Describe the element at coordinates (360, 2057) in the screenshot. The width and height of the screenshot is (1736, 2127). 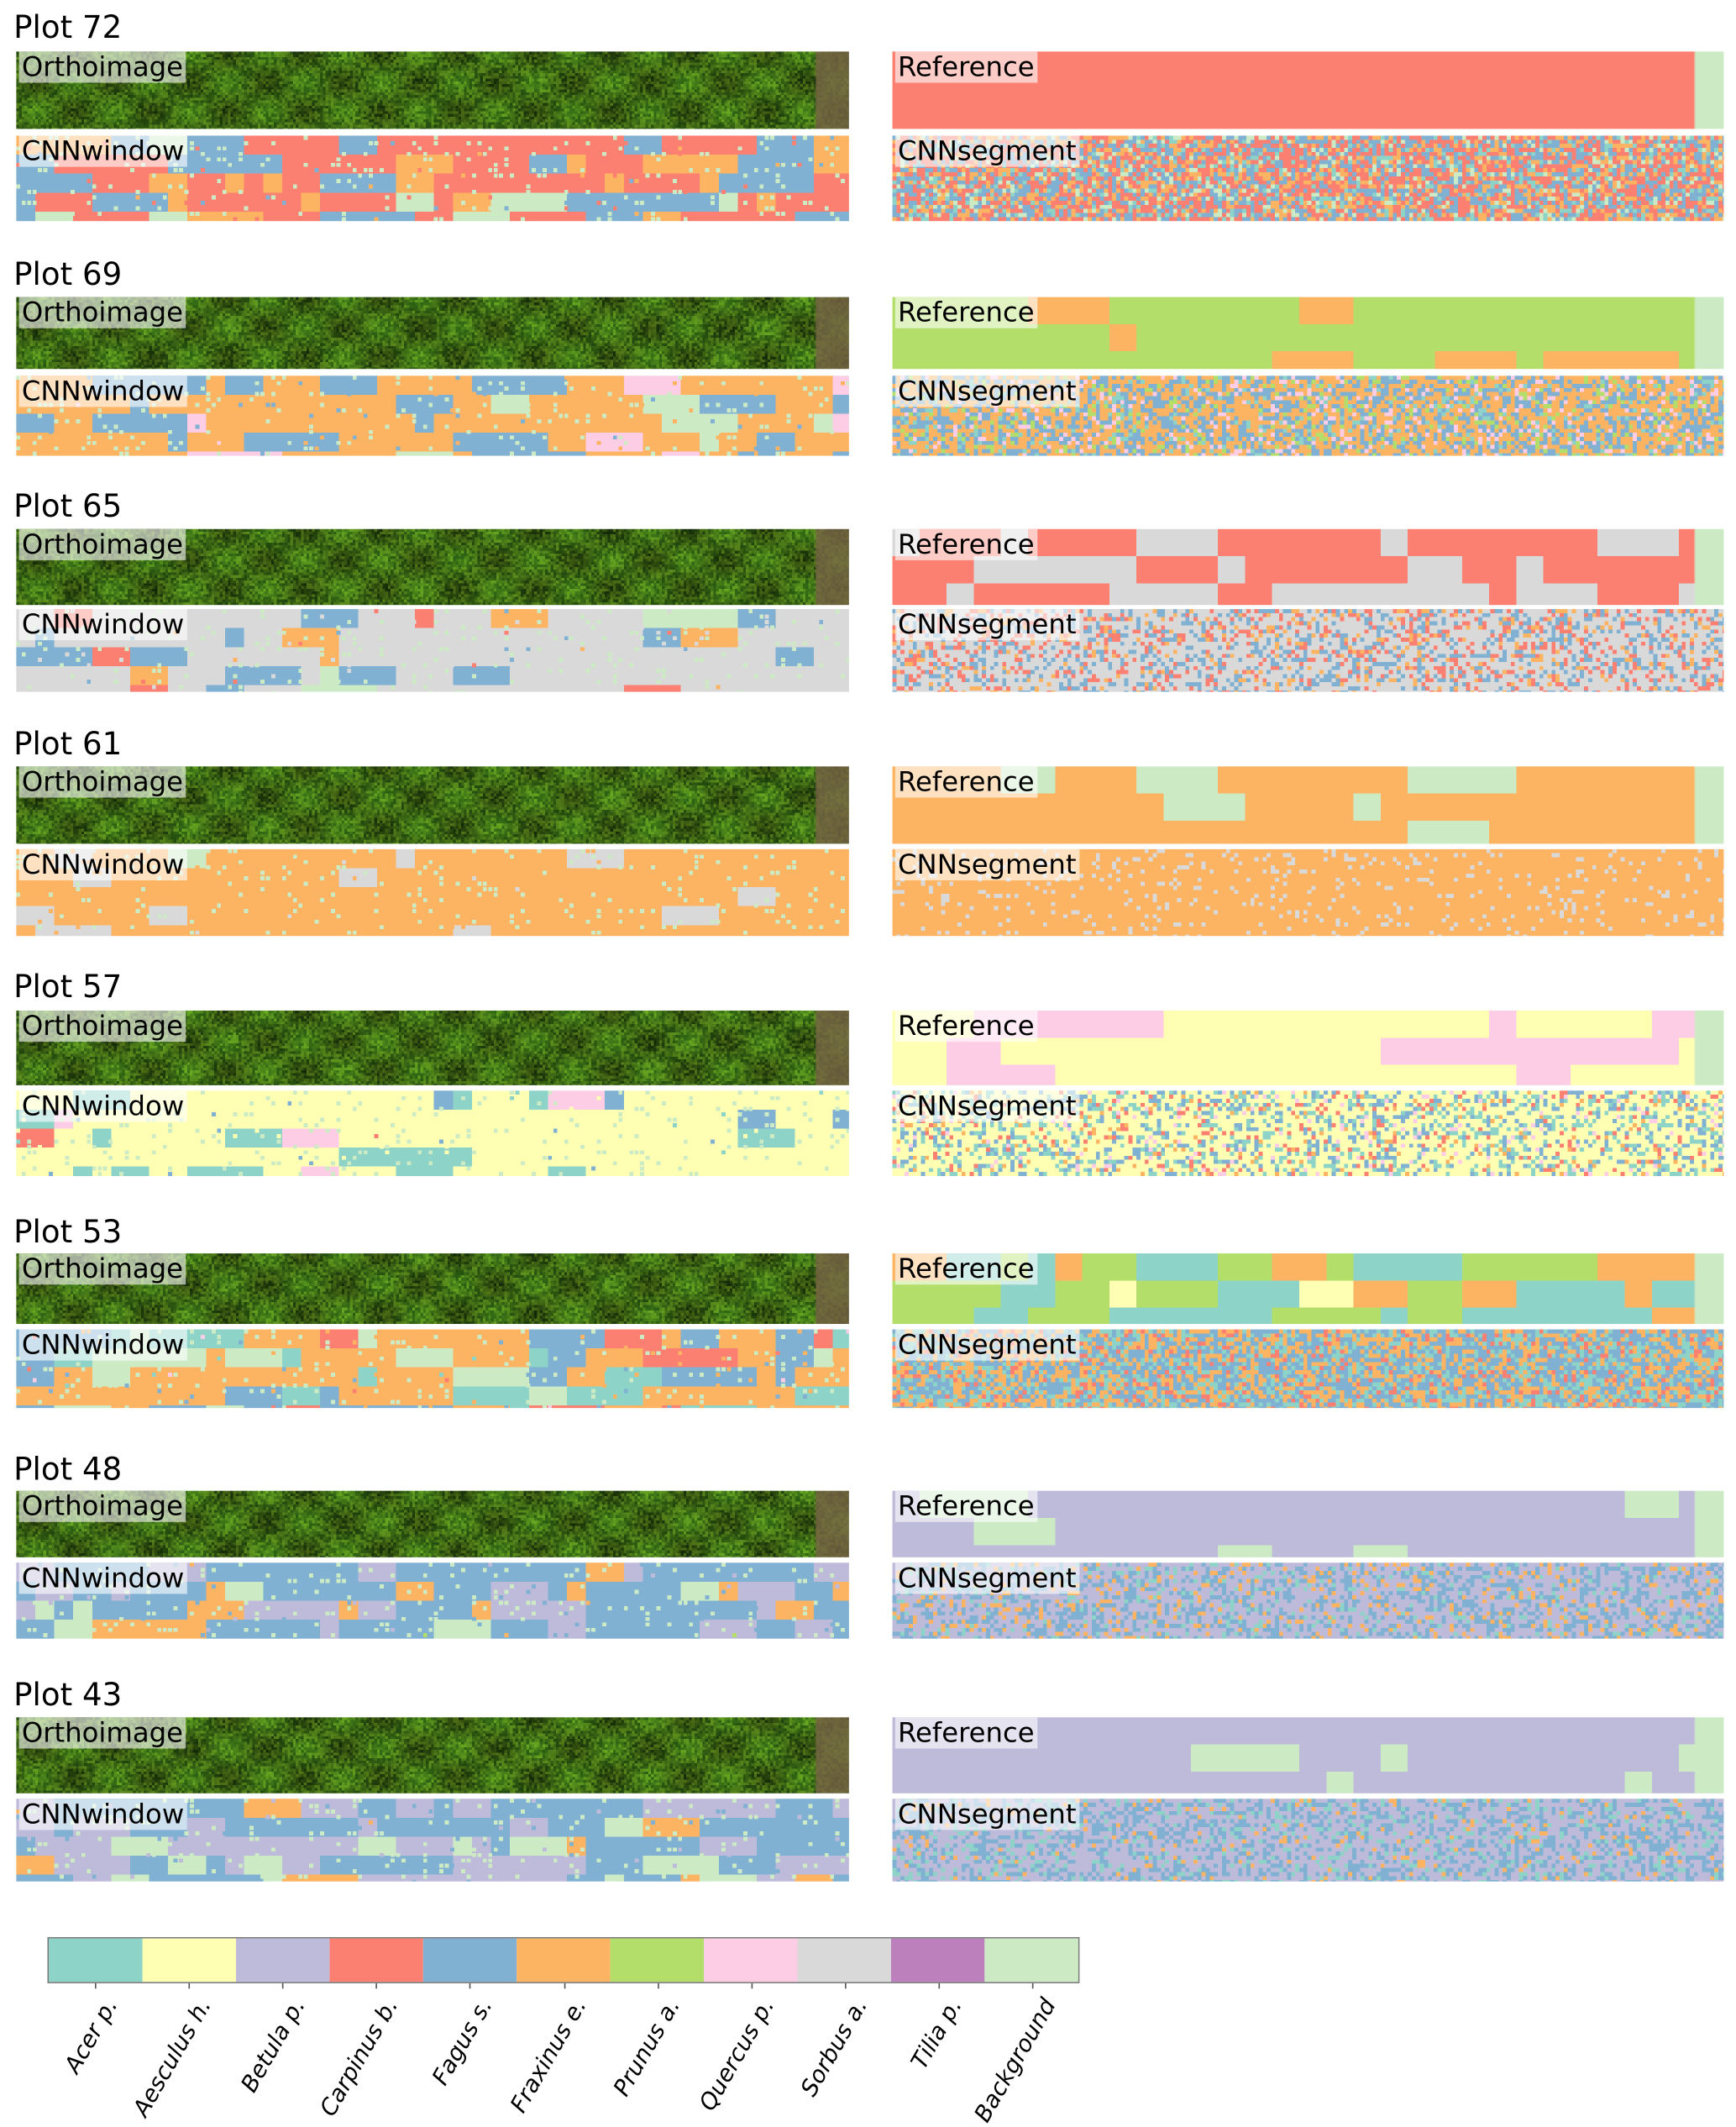
I see `legend-label: Carpinus b.` at that location.